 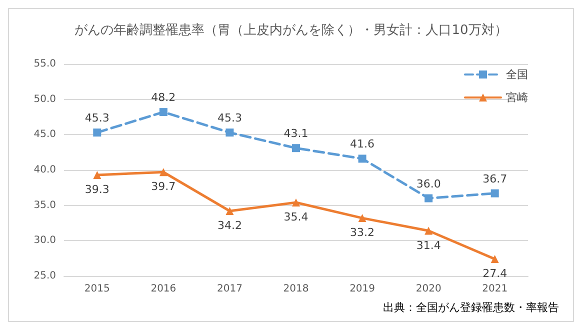 I want to click on x-tick-label: 2016, so click(x=163, y=289).